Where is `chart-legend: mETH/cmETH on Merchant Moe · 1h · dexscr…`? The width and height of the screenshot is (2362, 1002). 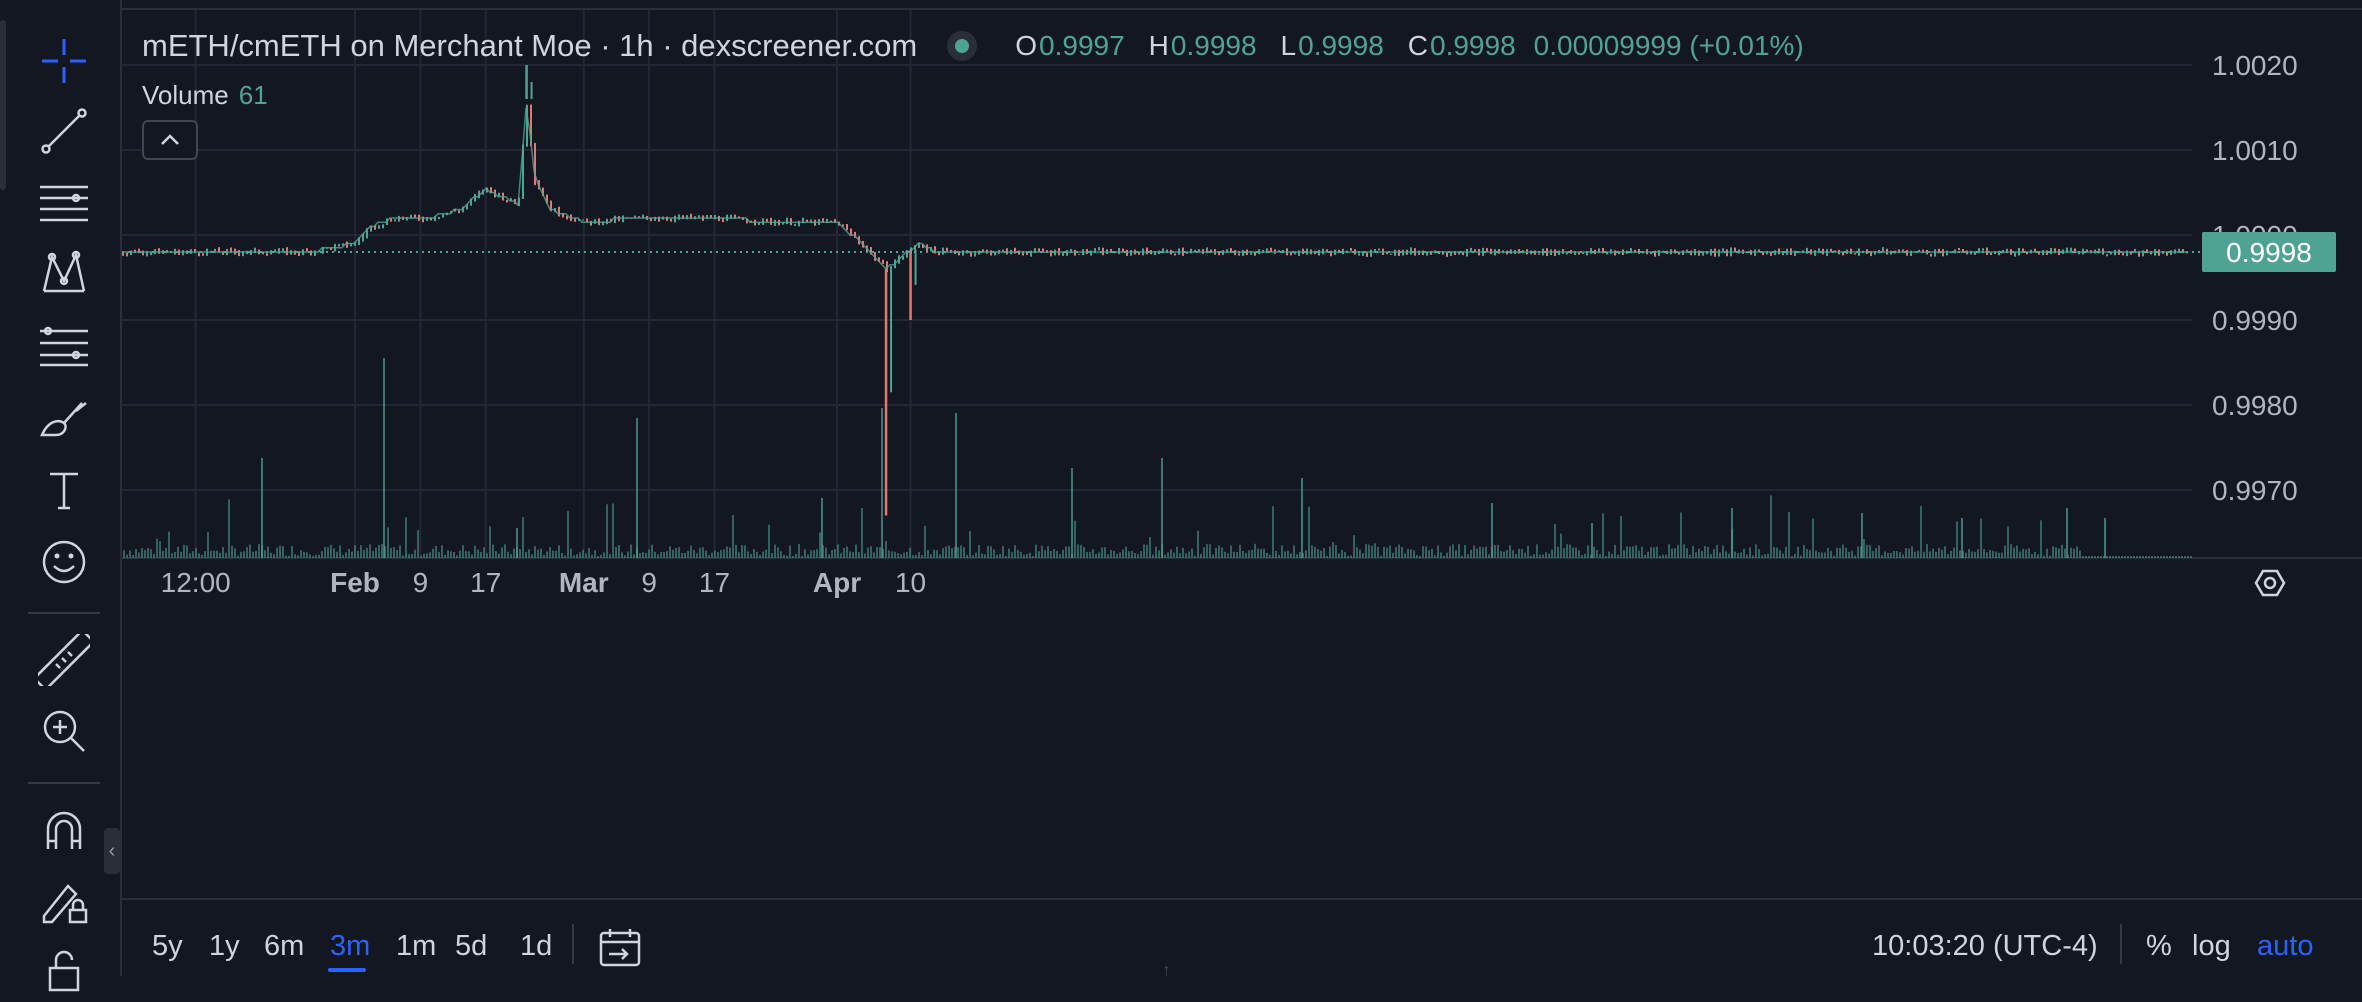 chart-legend: mETH/cmETH on Merchant Moe · 1h · dexscr… is located at coordinates (973, 46).